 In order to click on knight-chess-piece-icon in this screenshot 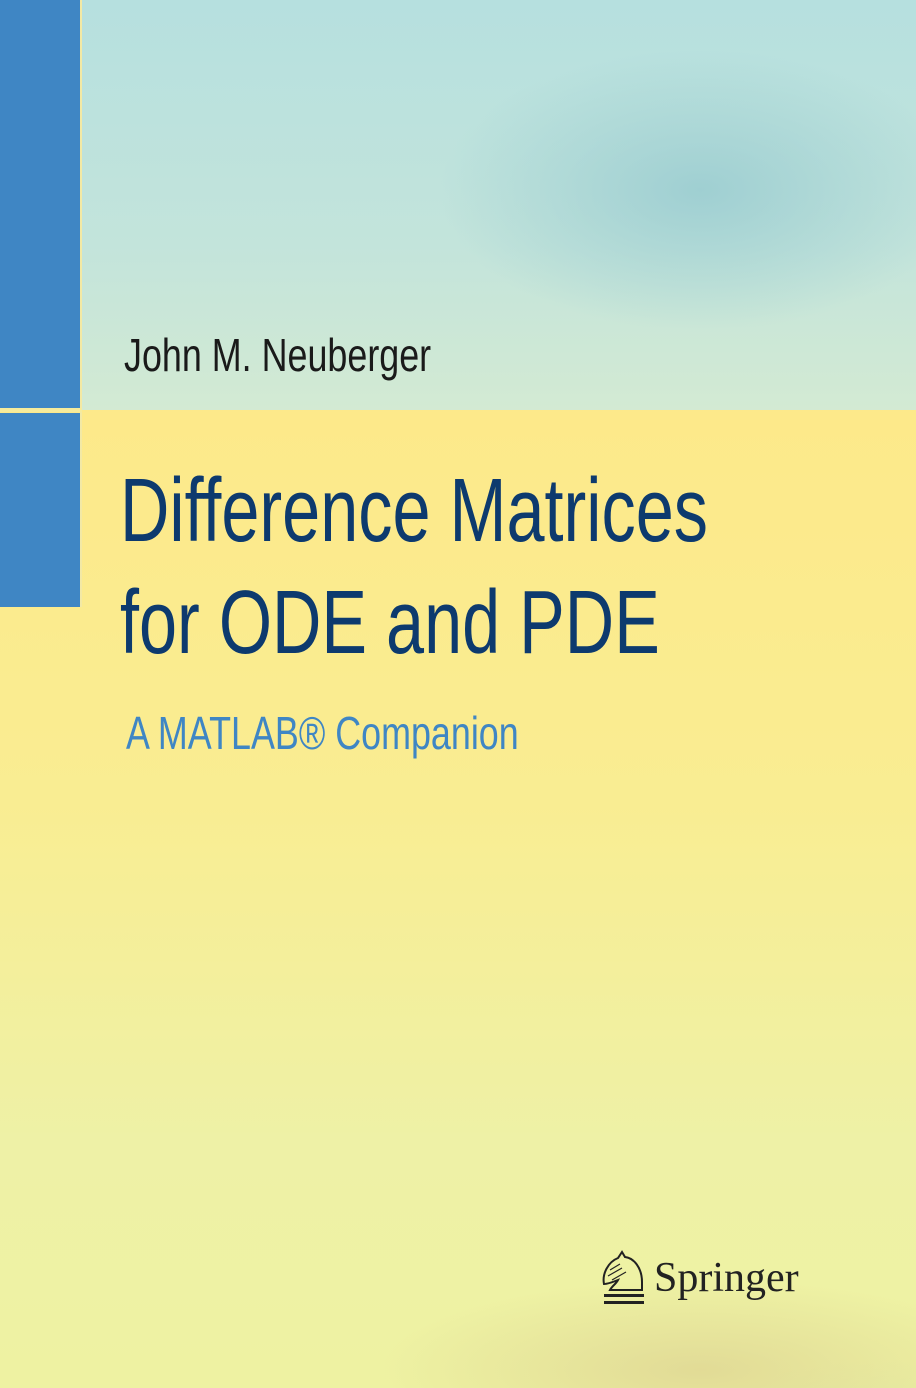, I will do `click(623, 1277)`.